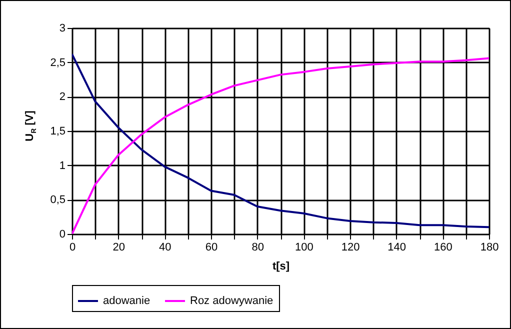  What do you see at coordinates (165, 248) in the screenshot?
I see `x-tick-label: 40` at bounding box center [165, 248].